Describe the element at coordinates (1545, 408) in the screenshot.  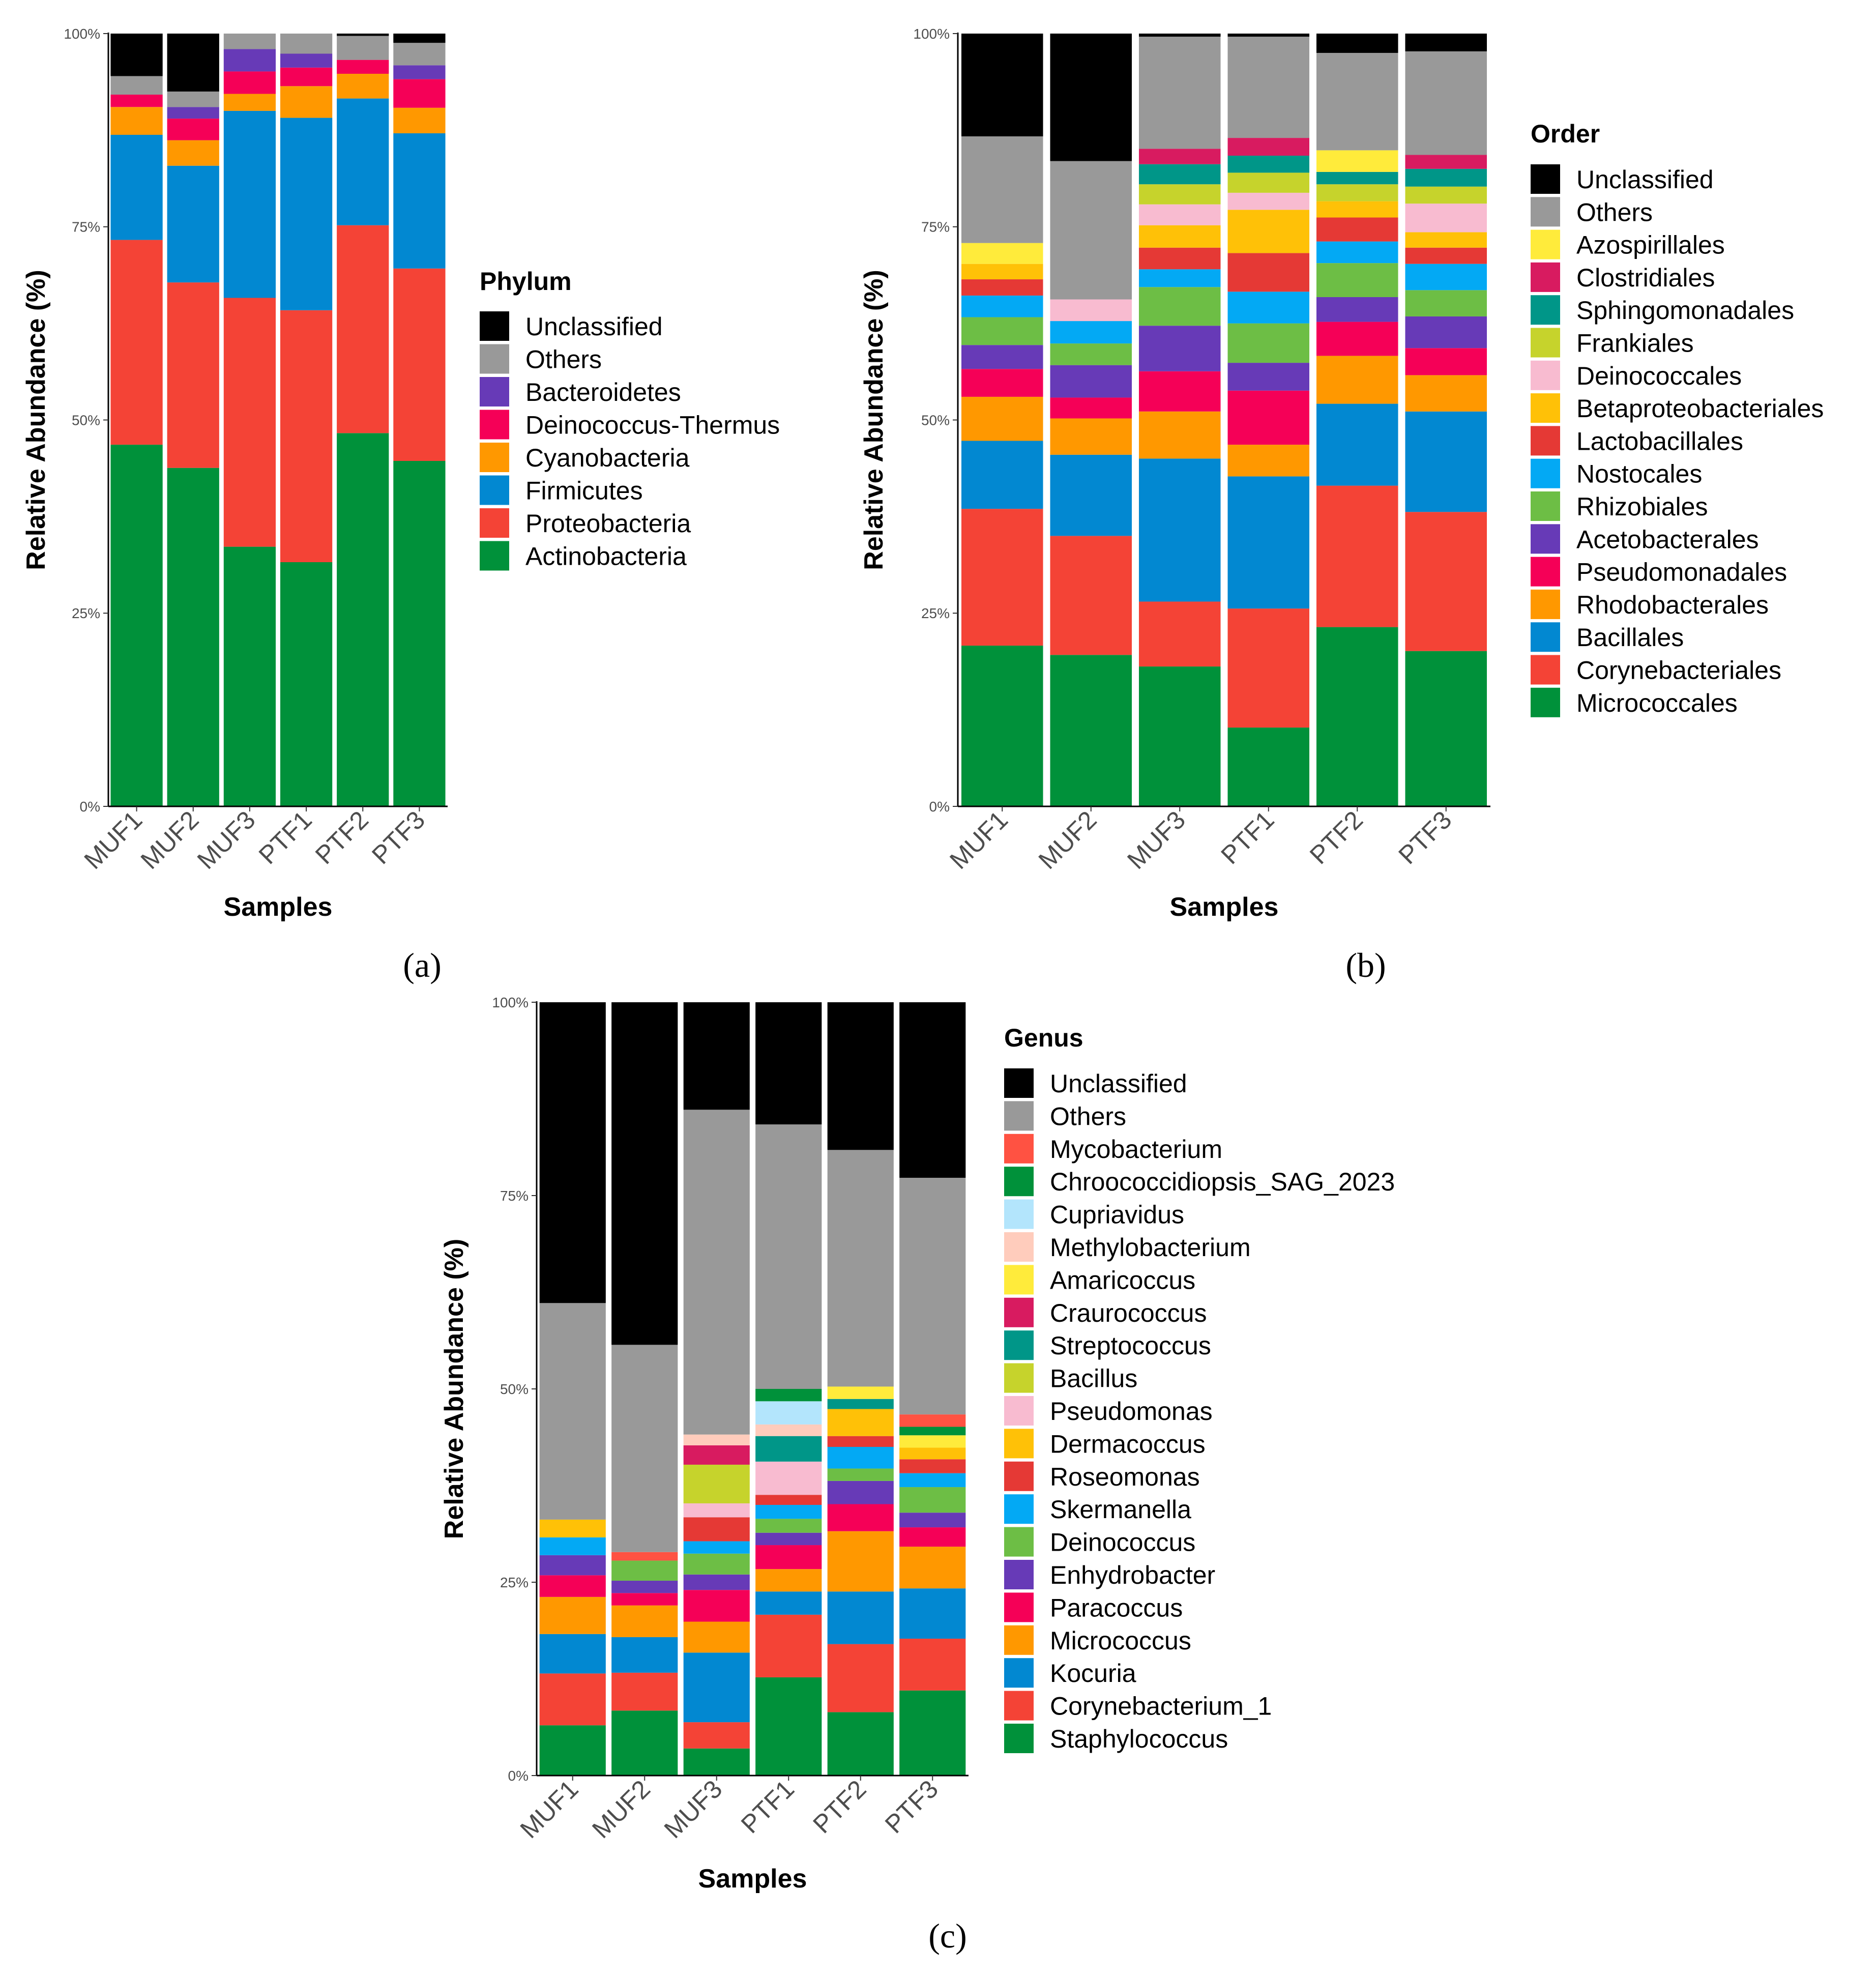
I see `legend-swatch-Betaproteobacteriales` at that location.